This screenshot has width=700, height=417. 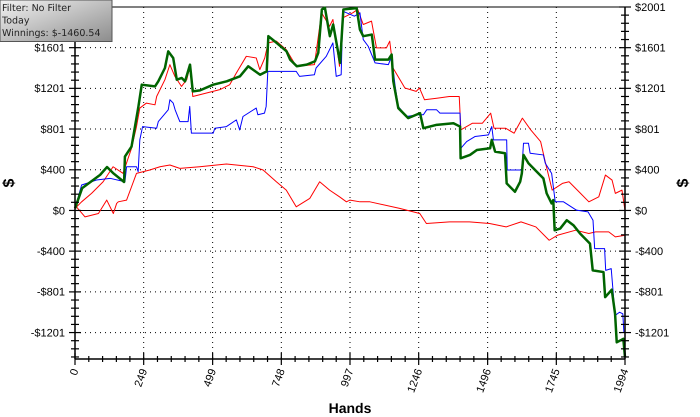 What do you see at coordinates (49, 89) in the screenshot?
I see `y-tick-label: $1201` at bounding box center [49, 89].